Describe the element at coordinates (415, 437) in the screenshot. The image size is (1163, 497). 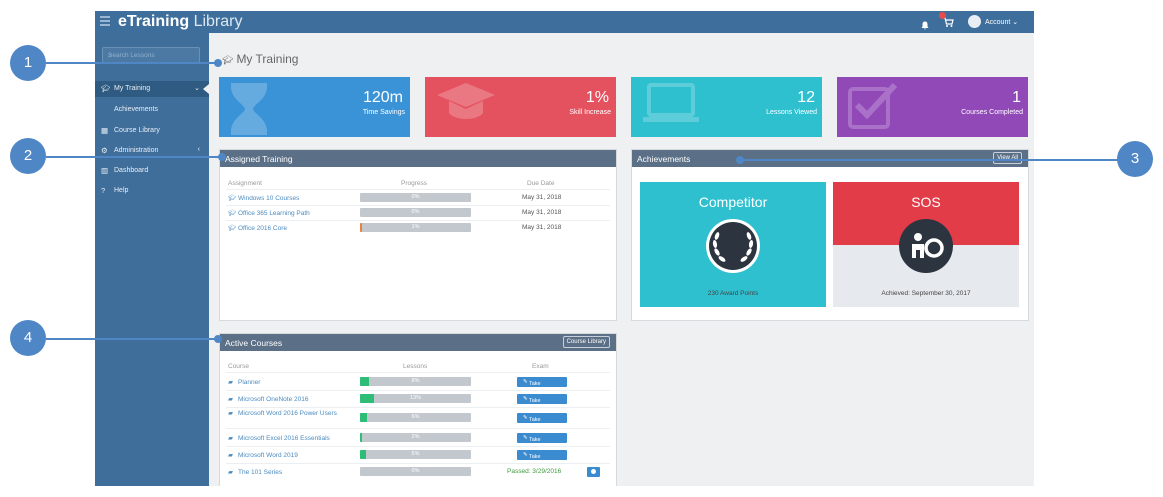
I see `progress-bar: 2%` at that location.